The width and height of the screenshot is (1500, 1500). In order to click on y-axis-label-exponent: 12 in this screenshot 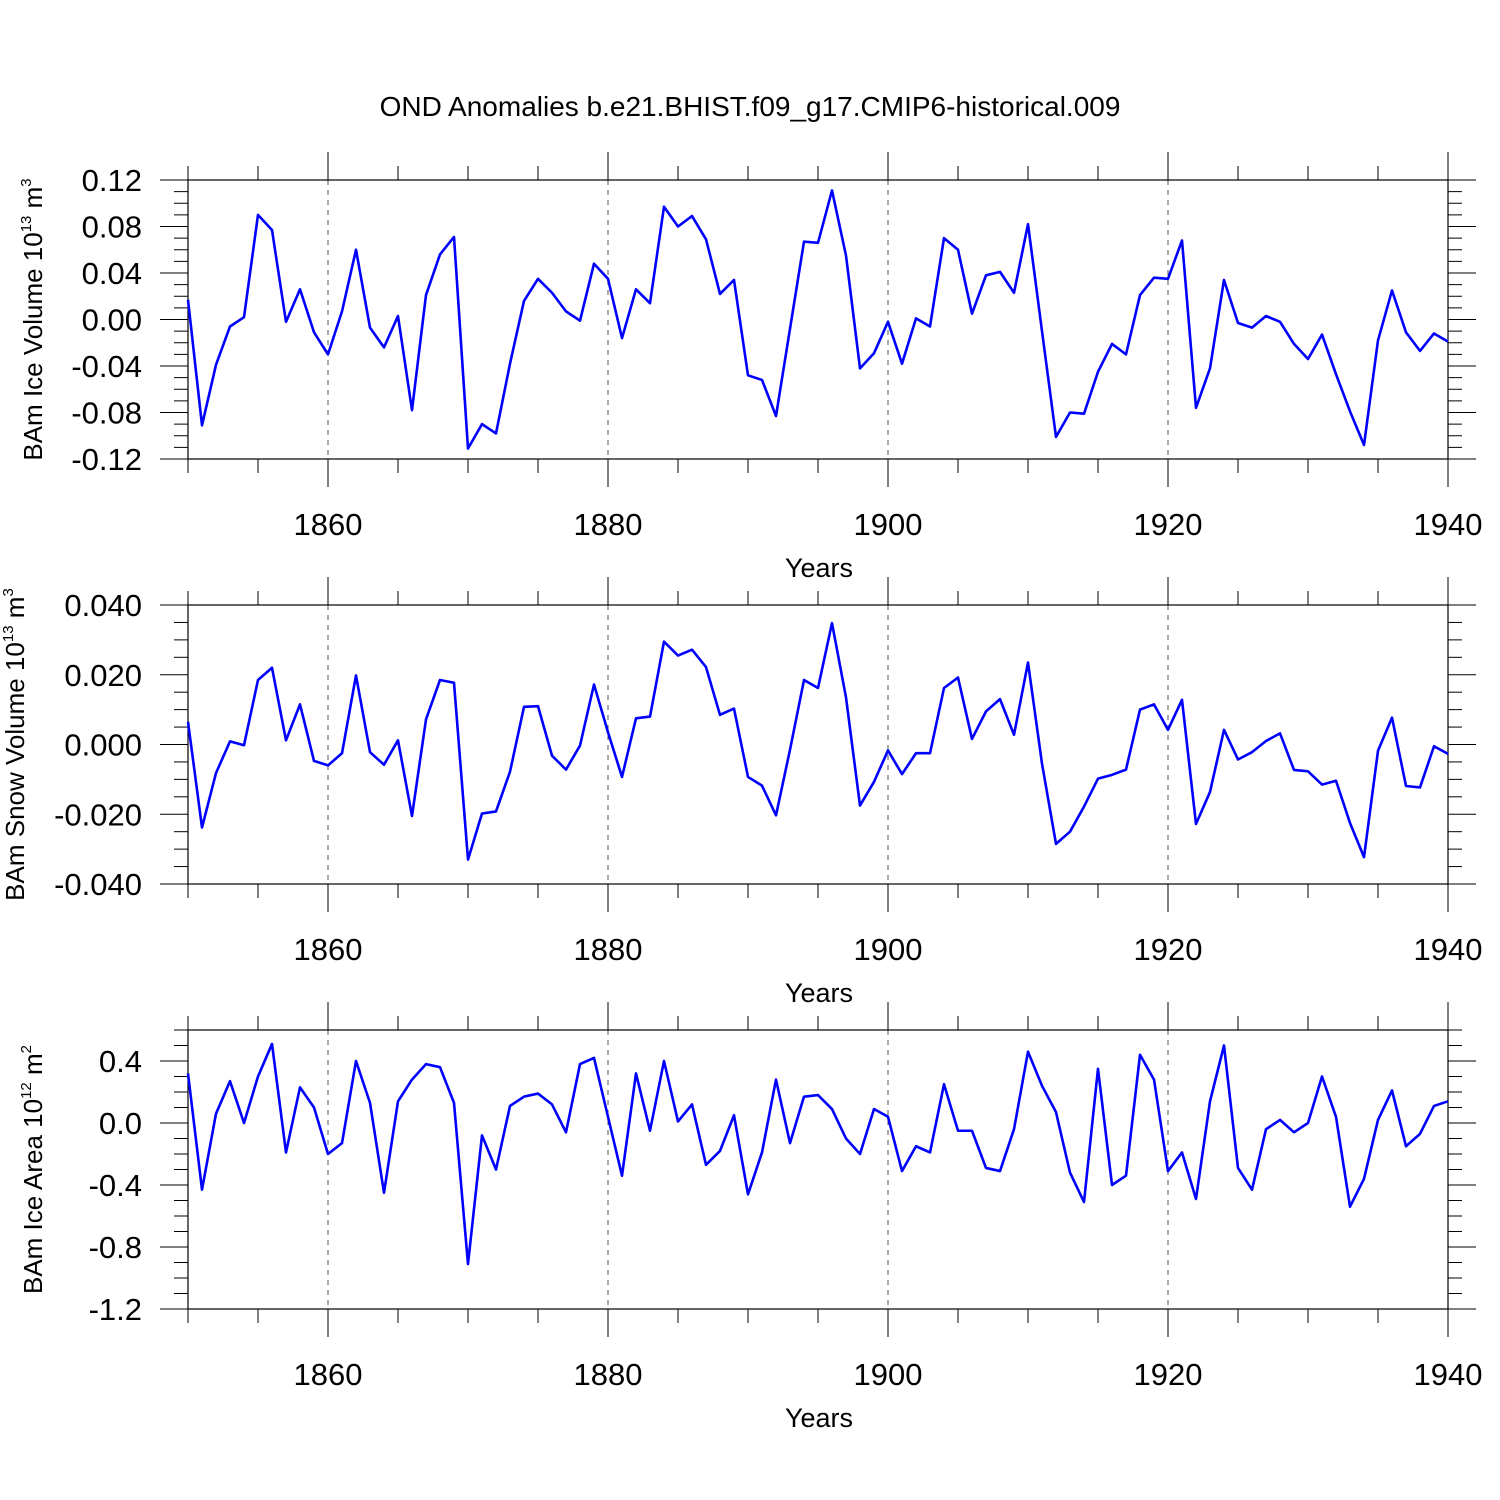, I will do `click(26, 1090)`.